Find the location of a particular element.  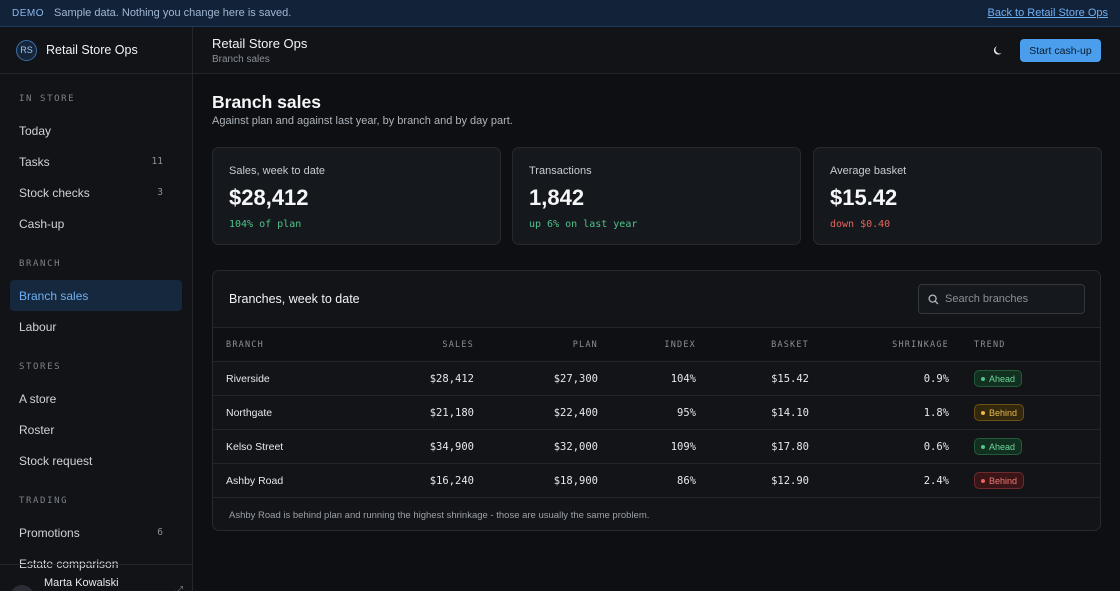

count-badge: 6 is located at coordinates (160, 532).